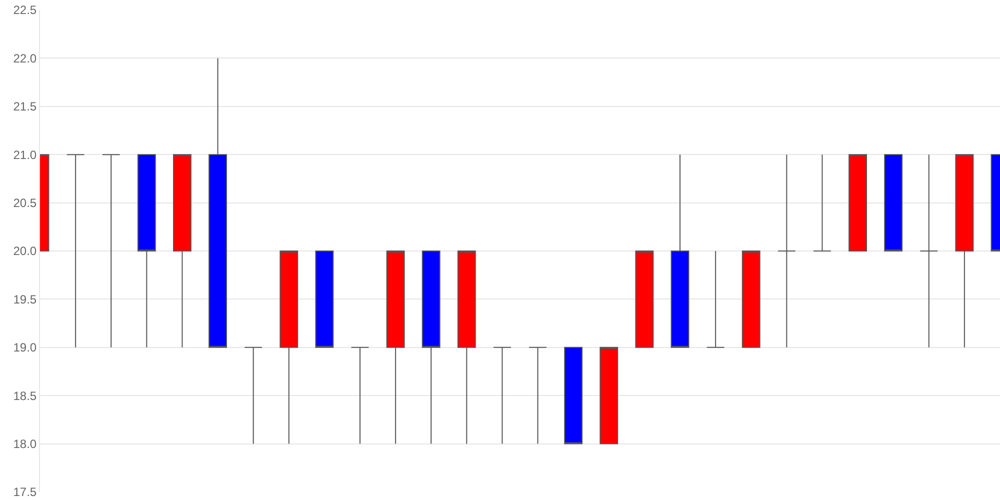 Image resolution: width=1000 pixels, height=500 pixels. What do you see at coordinates (25, 395) in the screenshot?
I see `y-tick-label: 18.5` at bounding box center [25, 395].